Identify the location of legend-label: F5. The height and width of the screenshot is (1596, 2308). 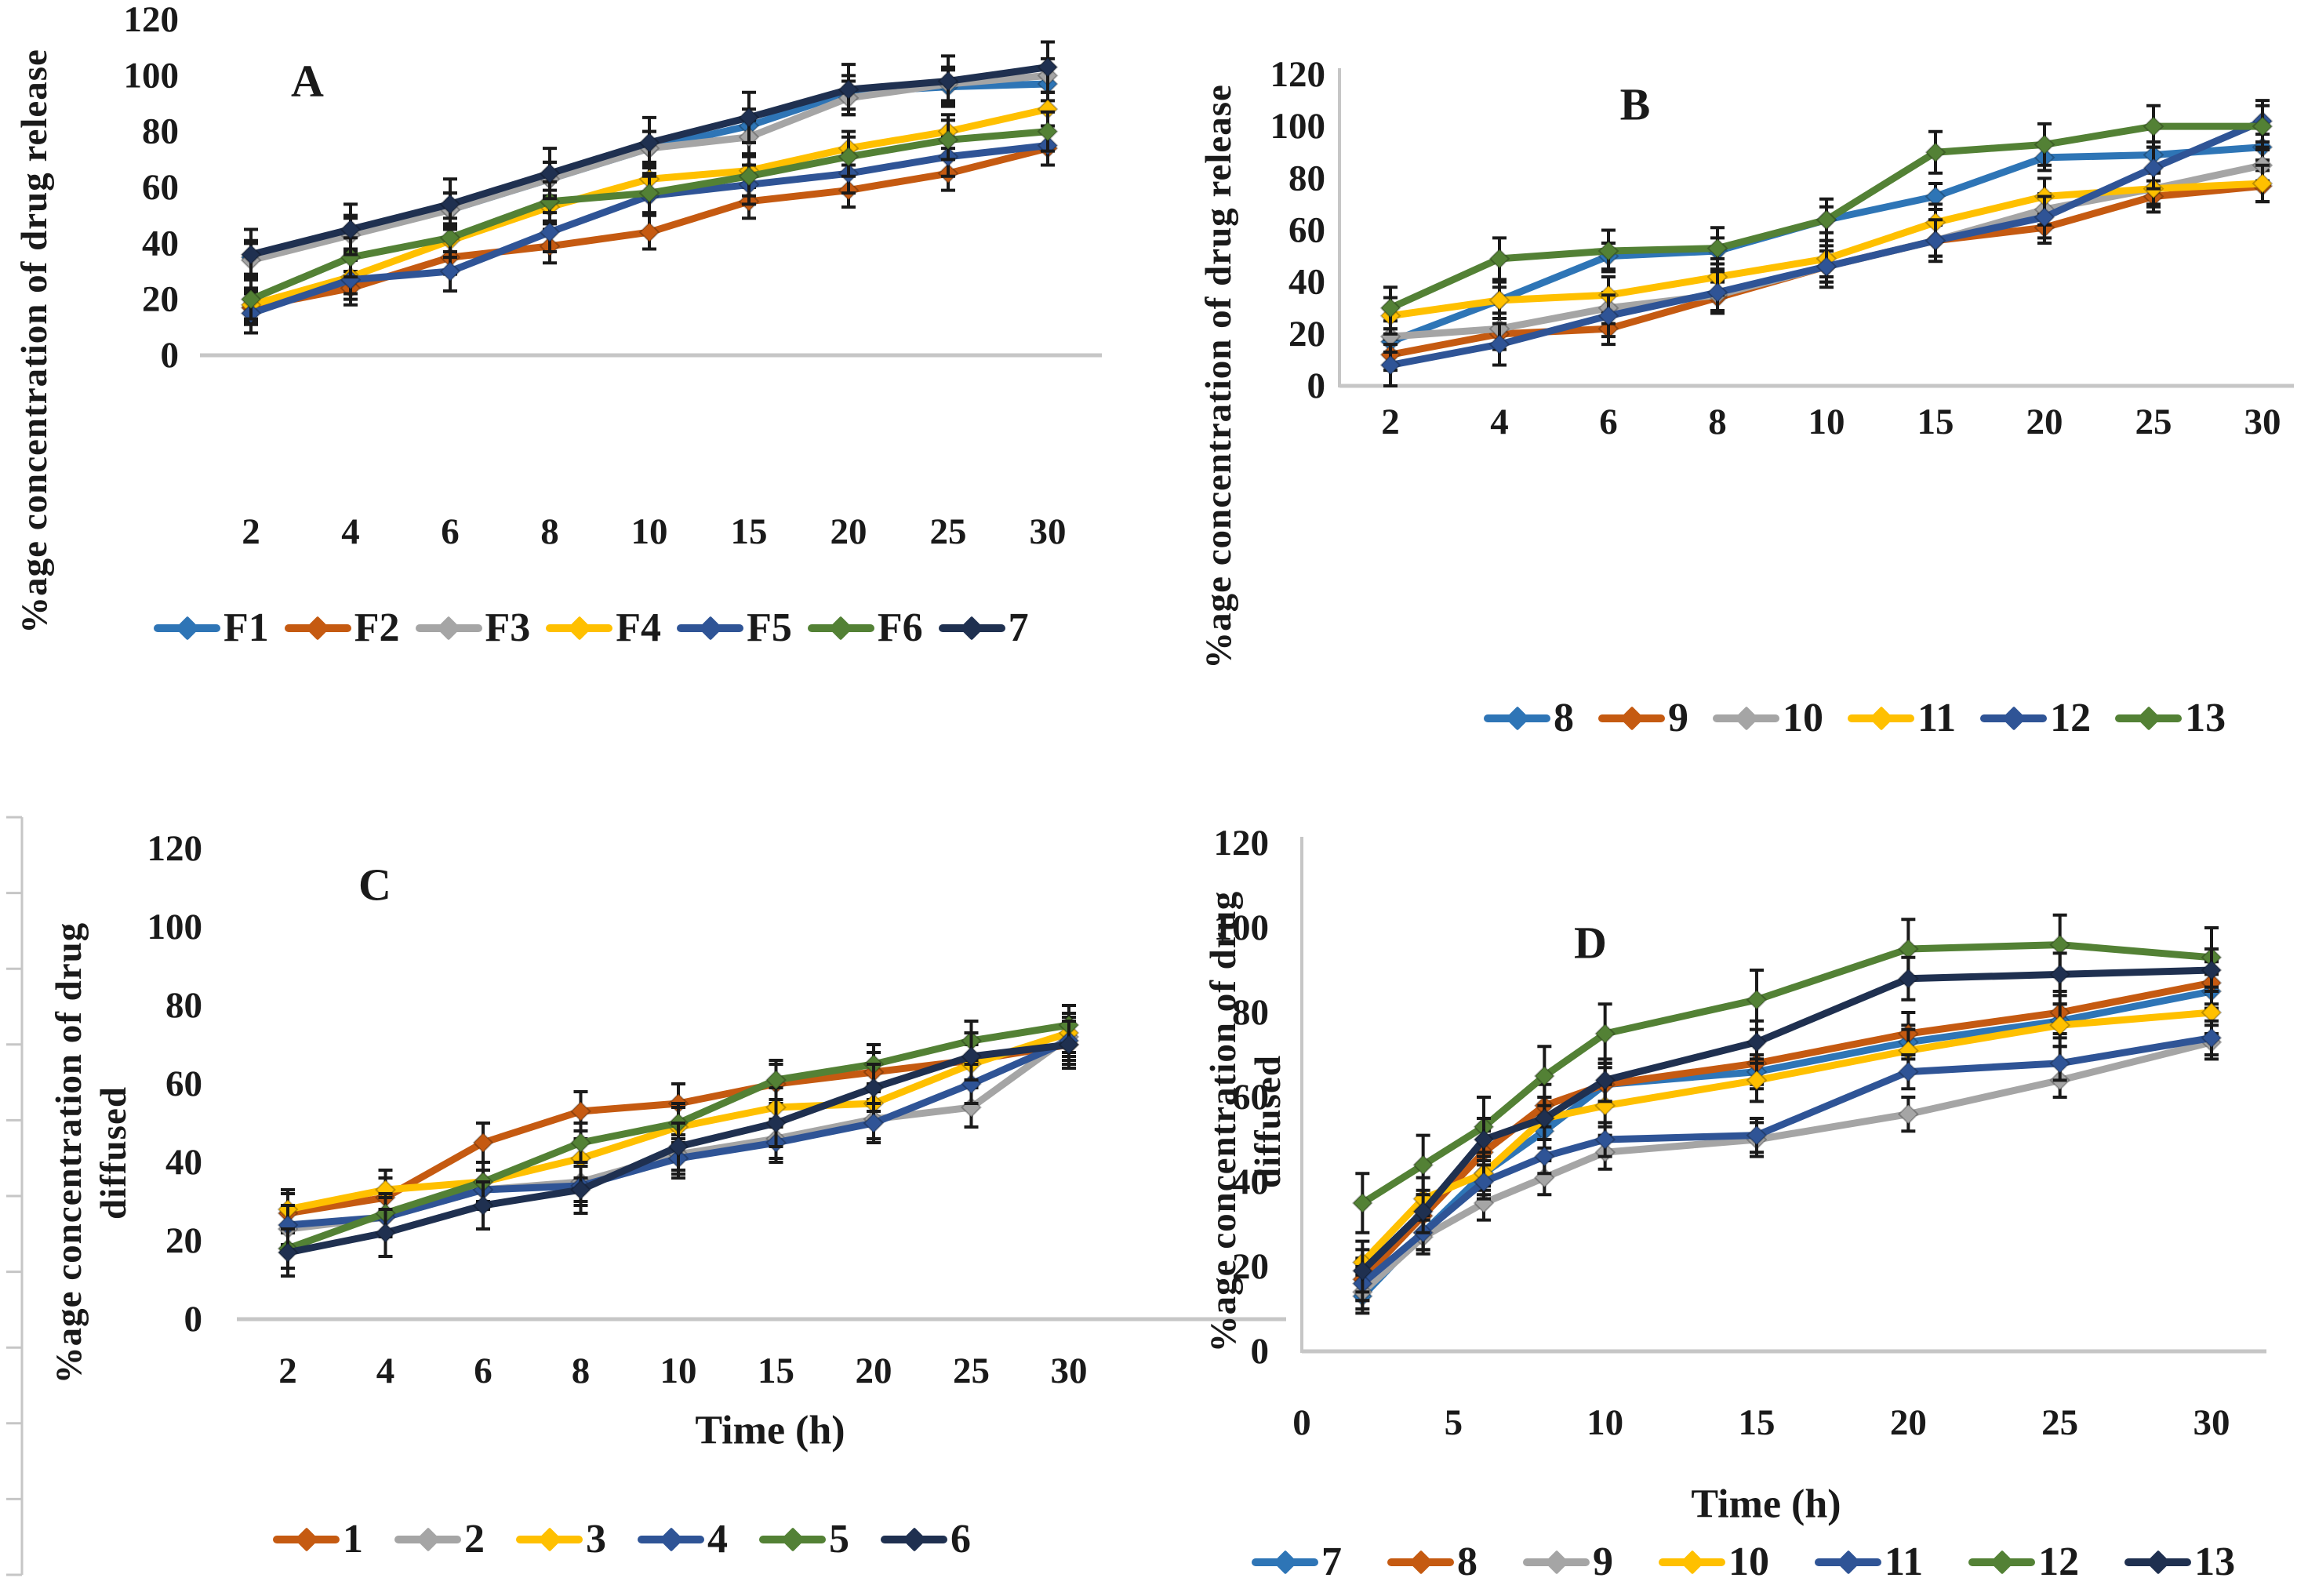
(769, 628).